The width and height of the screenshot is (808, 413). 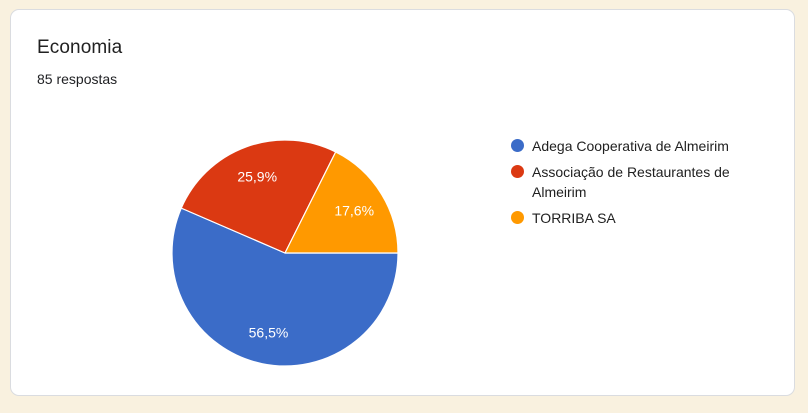 I want to click on slice-percent-label: 17,6%, so click(x=354, y=210).